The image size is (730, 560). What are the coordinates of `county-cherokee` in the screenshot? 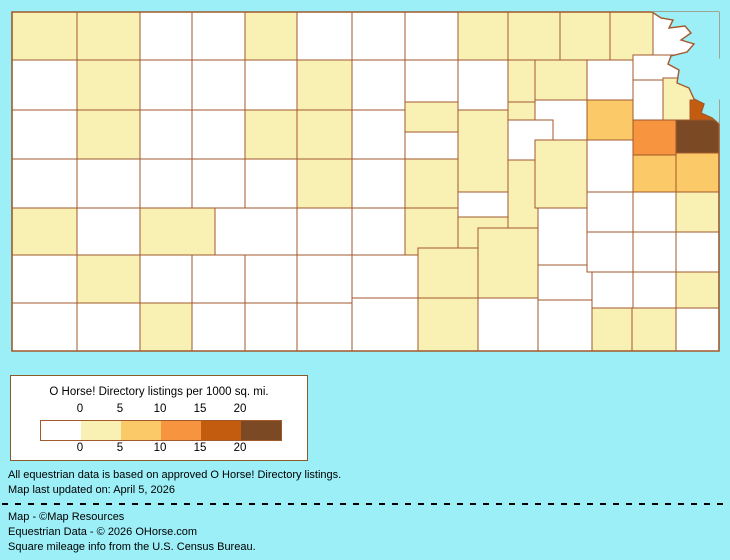 It's located at (697, 329).